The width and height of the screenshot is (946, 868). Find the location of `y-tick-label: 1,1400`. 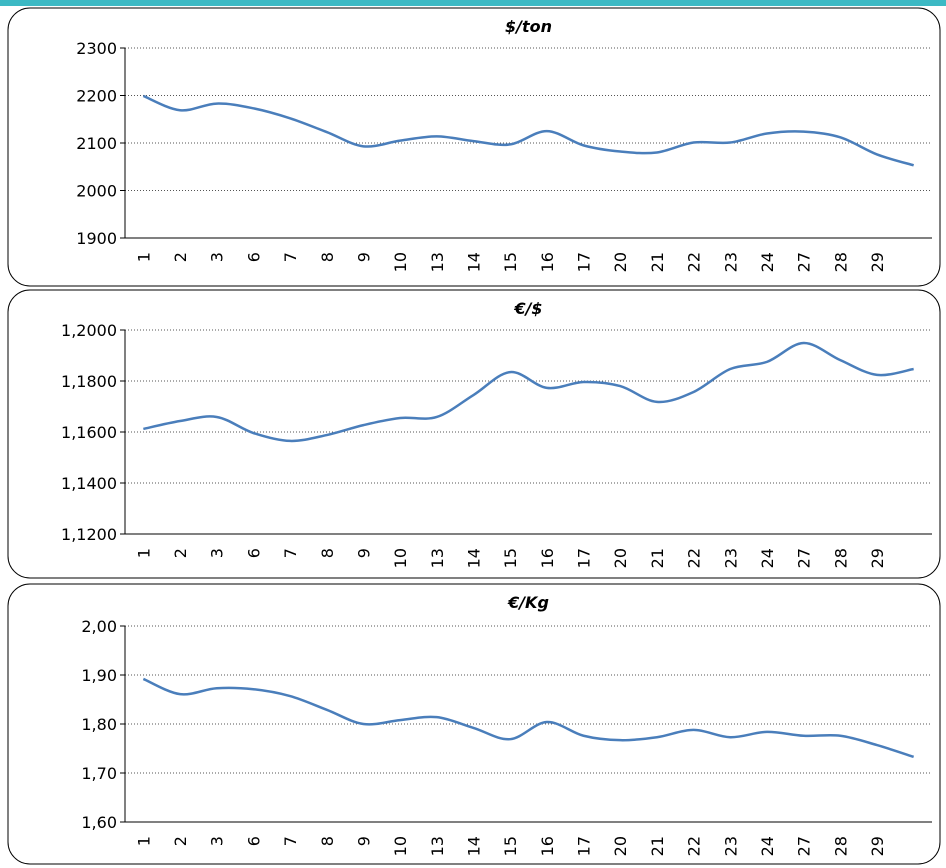

y-tick-label: 1,1400 is located at coordinates (89, 483).